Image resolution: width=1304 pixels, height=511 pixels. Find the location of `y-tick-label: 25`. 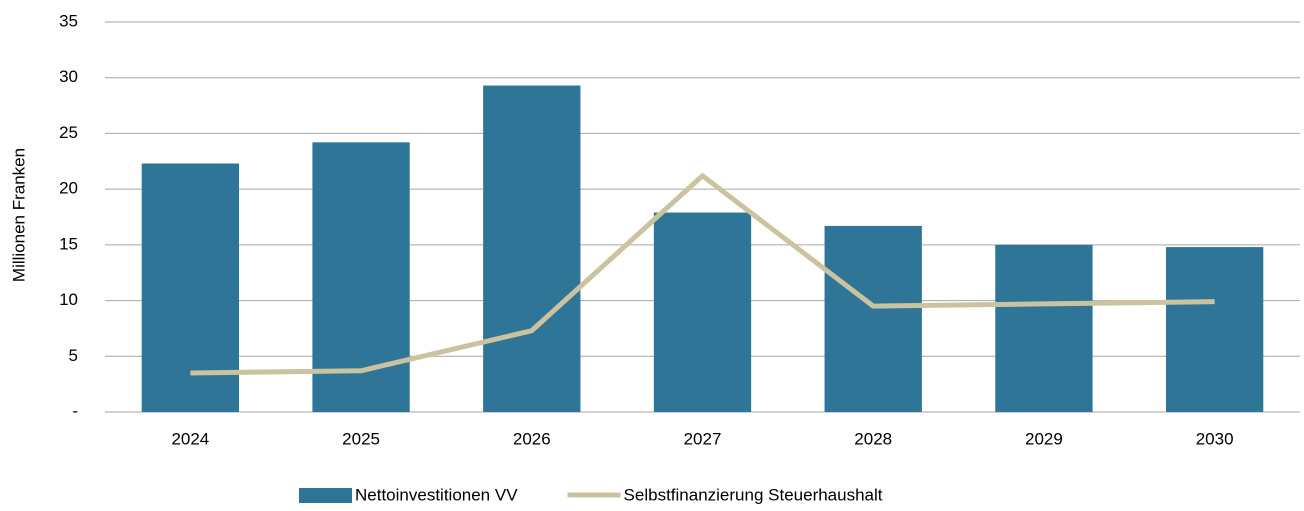

y-tick-label: 25 is located at coordinates (68, 132).